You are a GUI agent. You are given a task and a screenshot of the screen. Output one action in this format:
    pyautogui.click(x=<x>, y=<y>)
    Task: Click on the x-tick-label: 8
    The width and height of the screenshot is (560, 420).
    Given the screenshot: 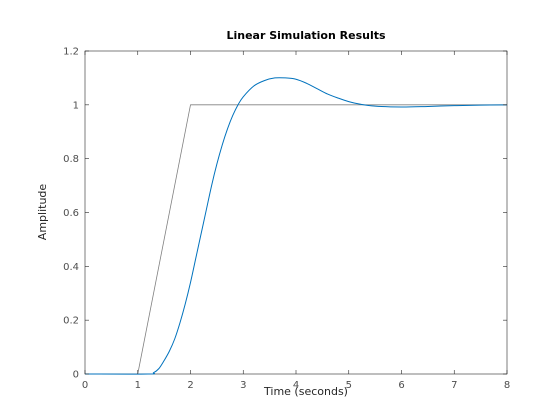 What is the action you would take?
    pyautogui.click(x=507, y=385)
    